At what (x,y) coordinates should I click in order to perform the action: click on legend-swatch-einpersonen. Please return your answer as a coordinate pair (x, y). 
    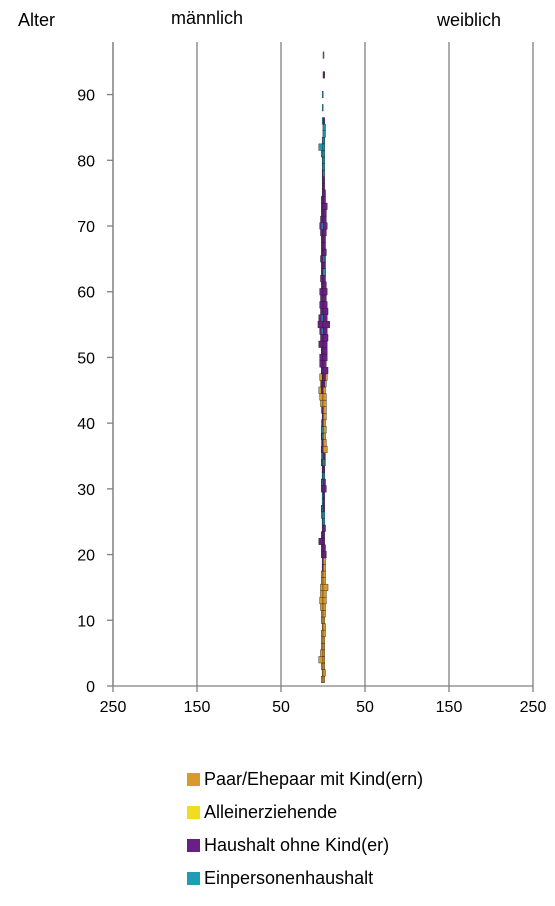
    Looking at the image, I should click on (193, 878).